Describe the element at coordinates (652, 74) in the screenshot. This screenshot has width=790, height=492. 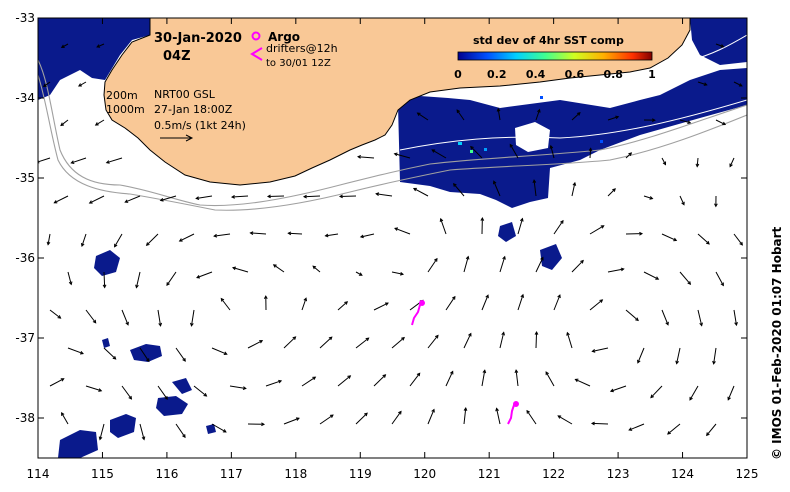
I see `colorbar-tick-label: 1` at that location.